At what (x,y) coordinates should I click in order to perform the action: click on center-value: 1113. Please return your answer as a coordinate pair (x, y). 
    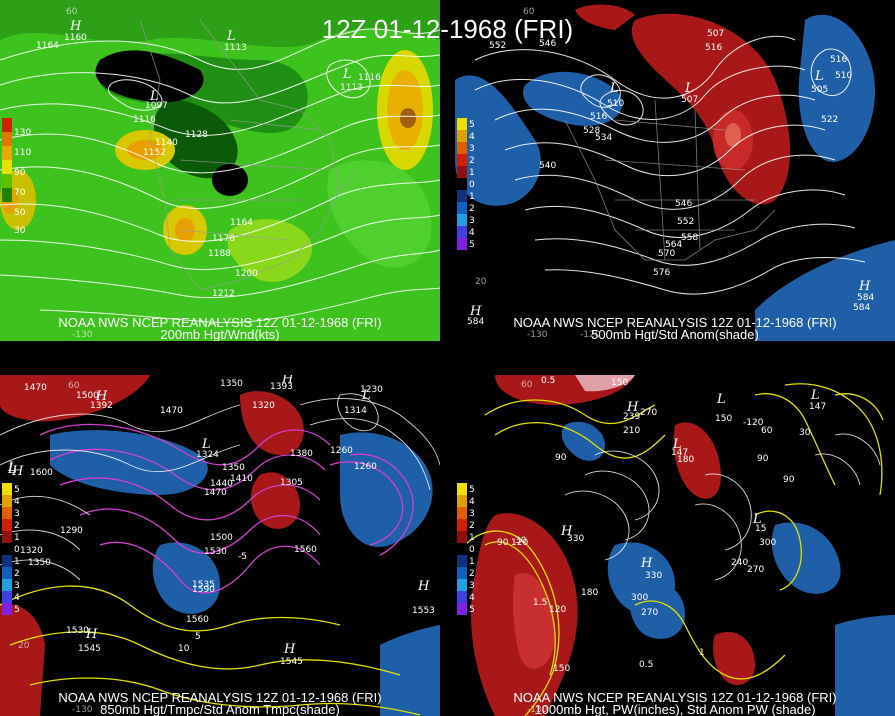
    Looking at the image, I should click on (235, 48).